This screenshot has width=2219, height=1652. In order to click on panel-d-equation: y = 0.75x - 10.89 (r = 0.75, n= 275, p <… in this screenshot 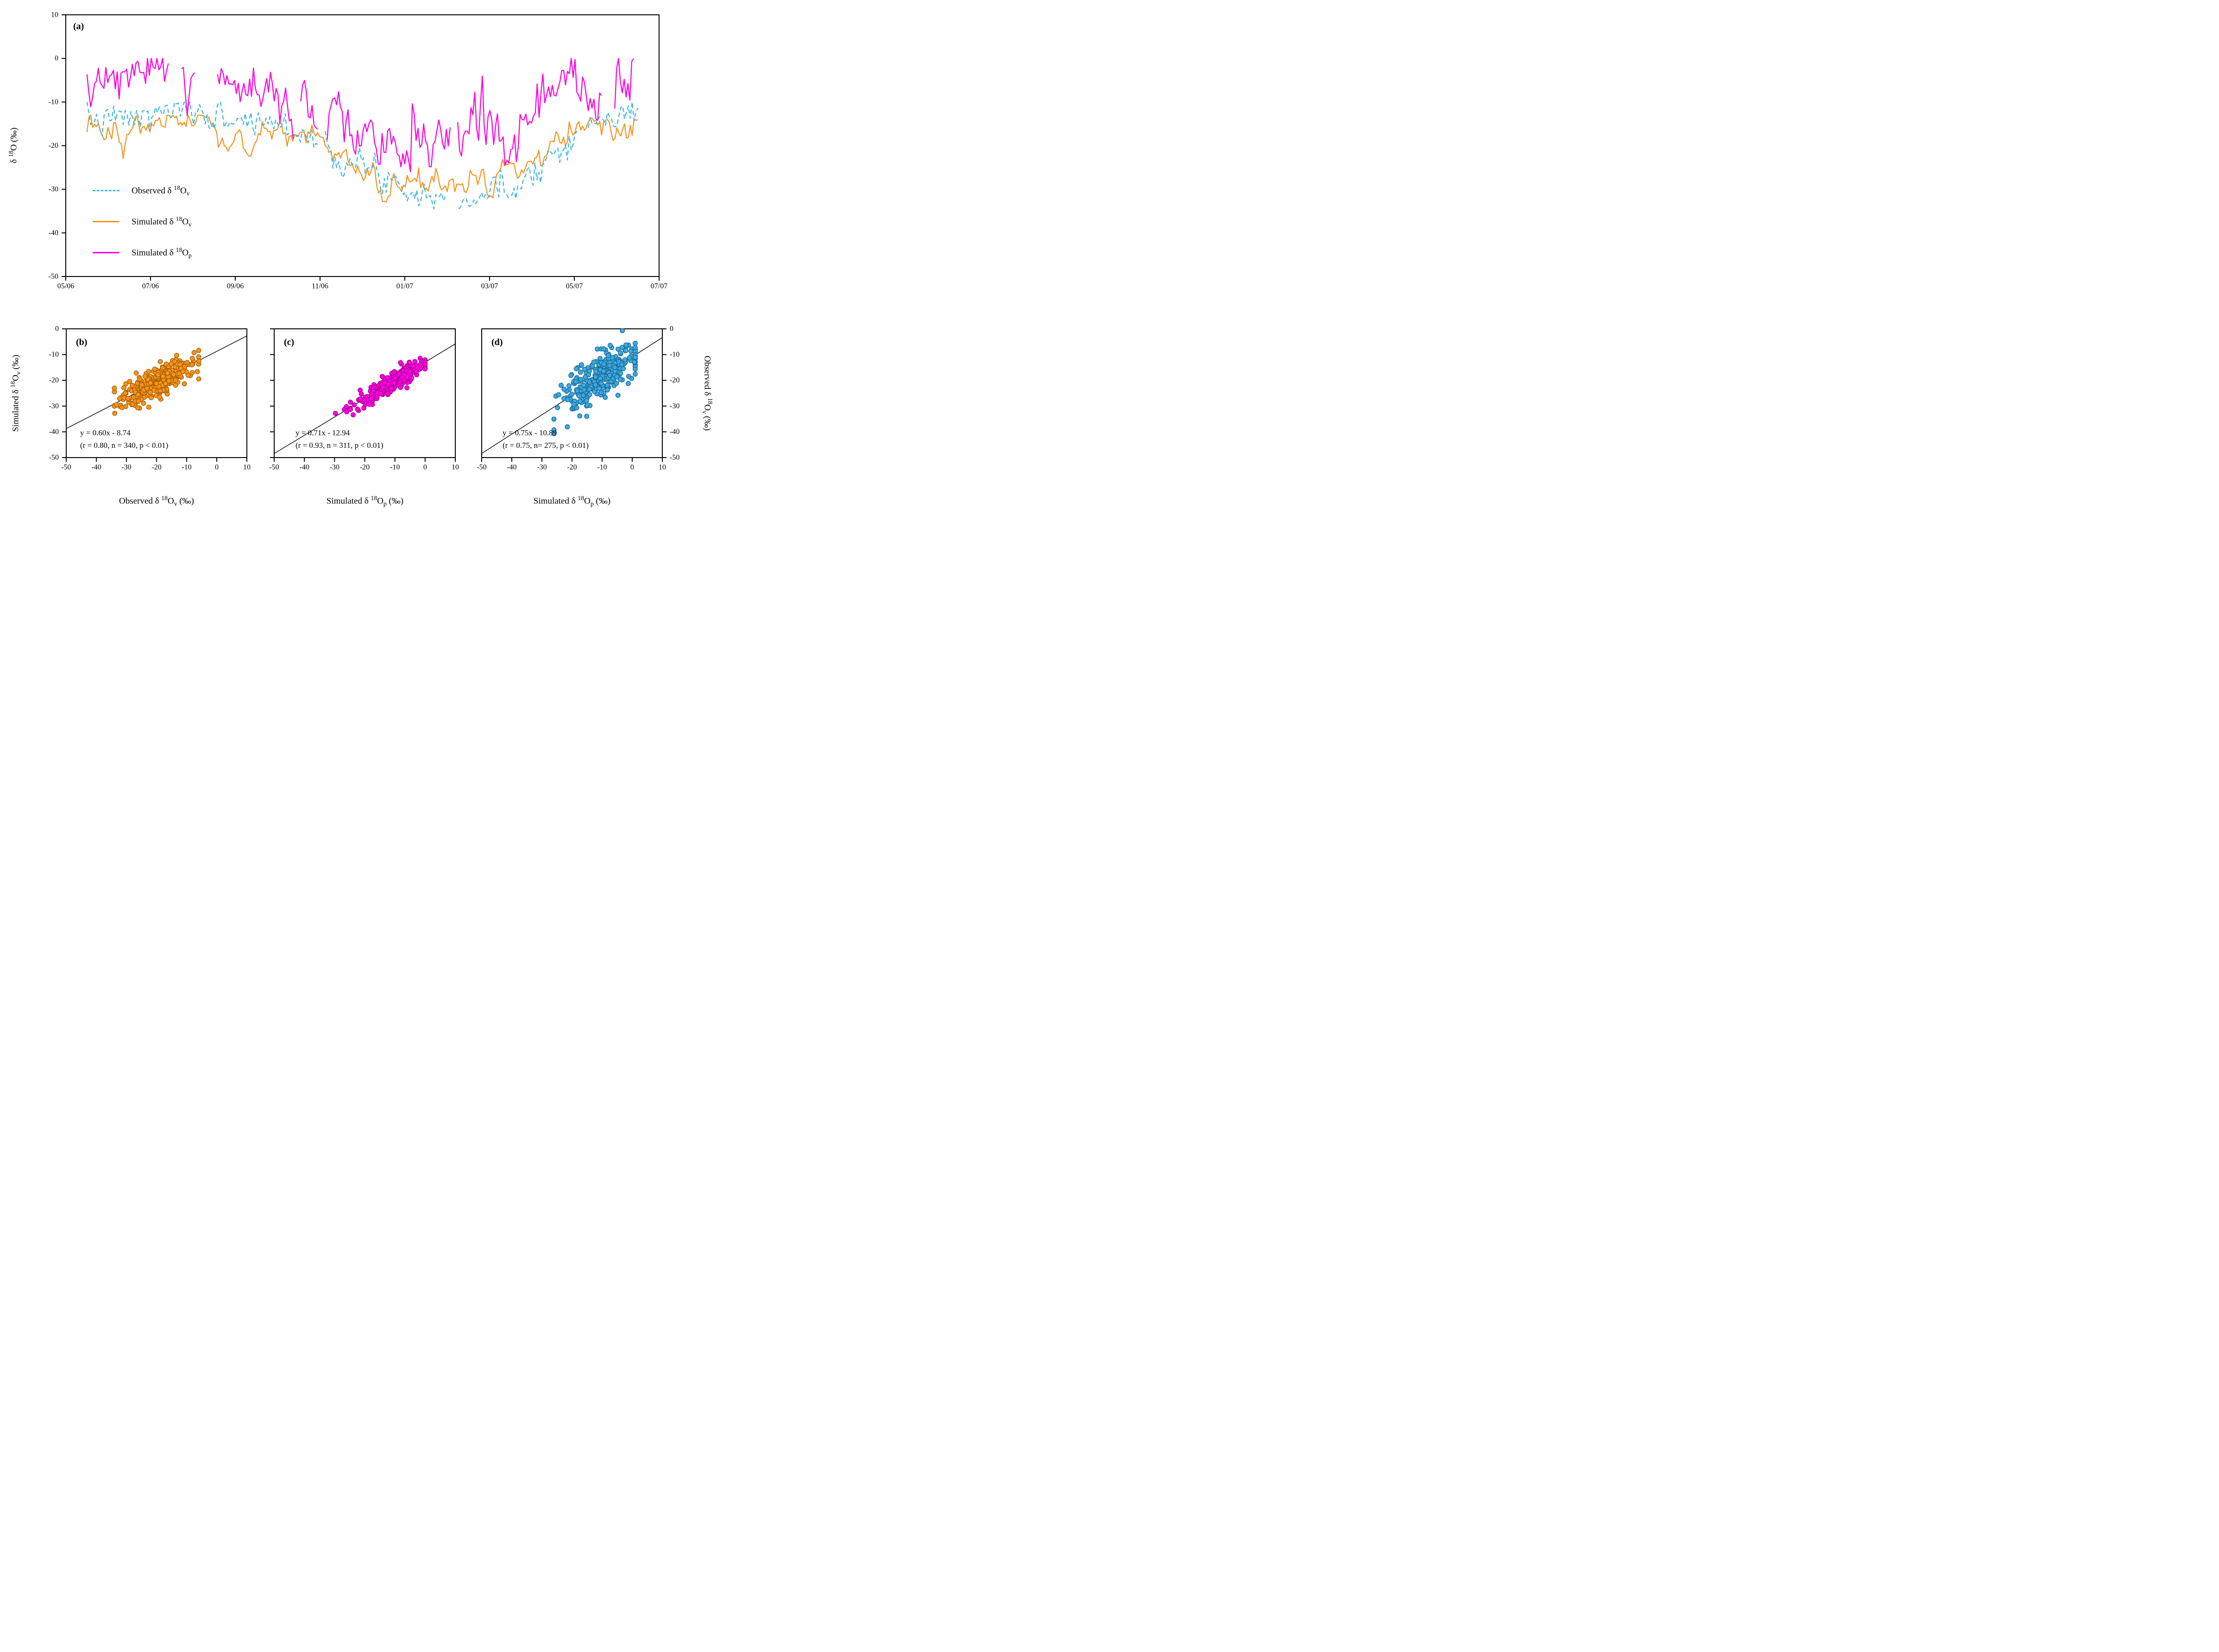, I will do `click(546, 439)`.